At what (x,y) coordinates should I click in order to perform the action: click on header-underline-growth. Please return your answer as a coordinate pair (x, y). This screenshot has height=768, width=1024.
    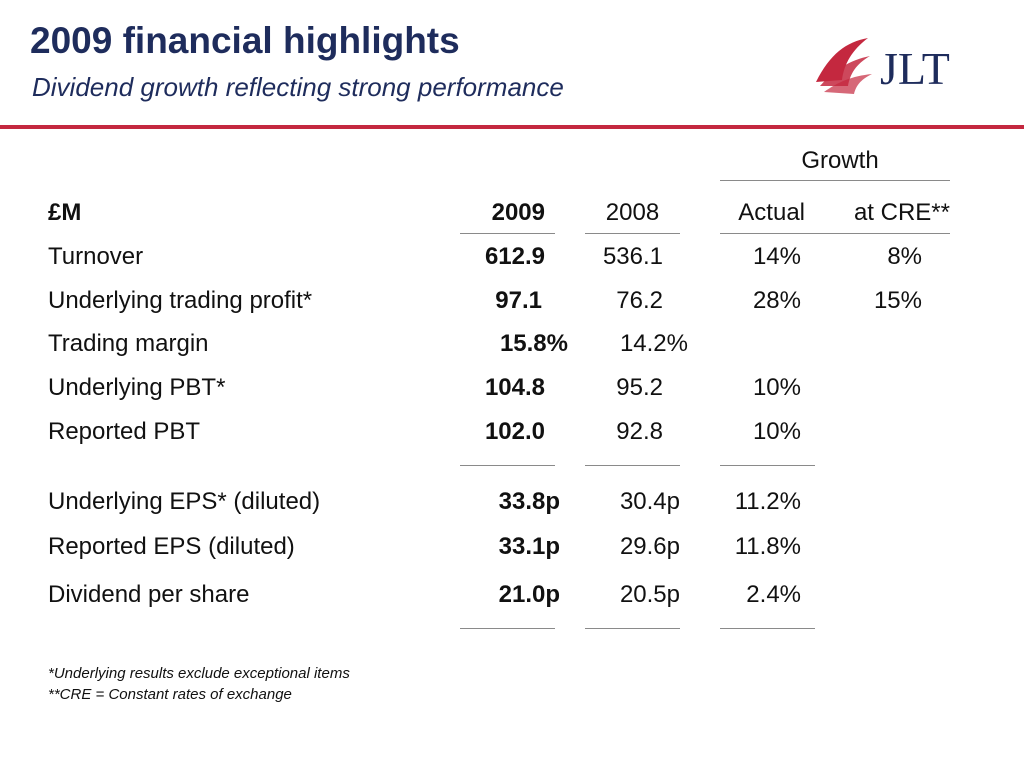
    Looking at the image, I should click on (835, 233).